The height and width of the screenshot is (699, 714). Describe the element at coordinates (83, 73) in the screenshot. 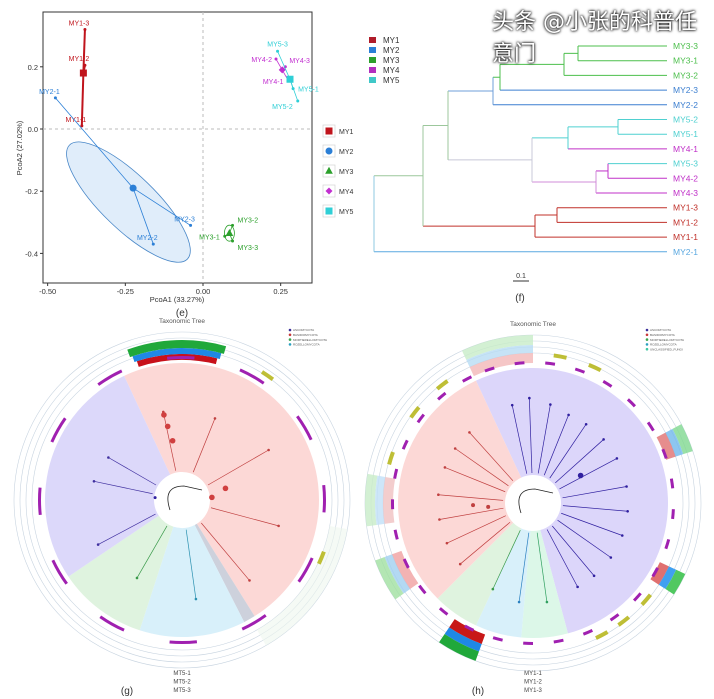

I see `centroid-MY1` at that location.